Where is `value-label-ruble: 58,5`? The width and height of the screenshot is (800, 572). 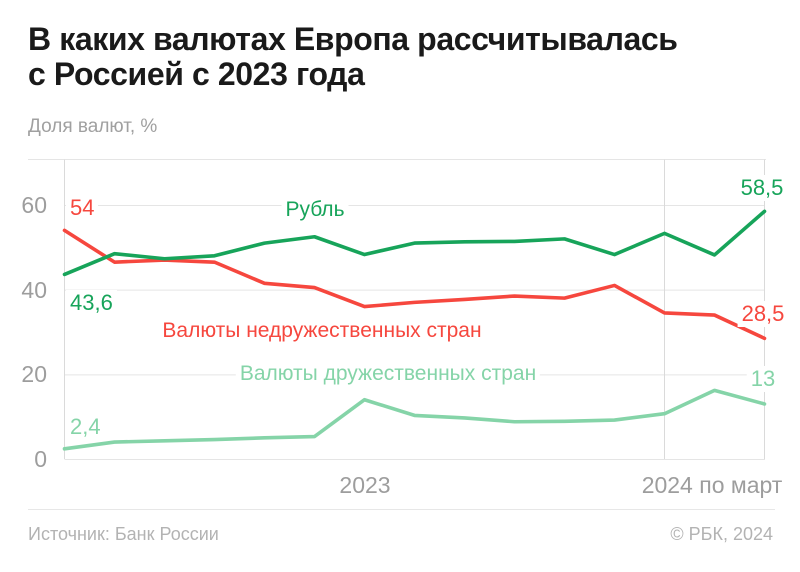 value-label-ruble: 58,5 is located at coordinates (762, 188).